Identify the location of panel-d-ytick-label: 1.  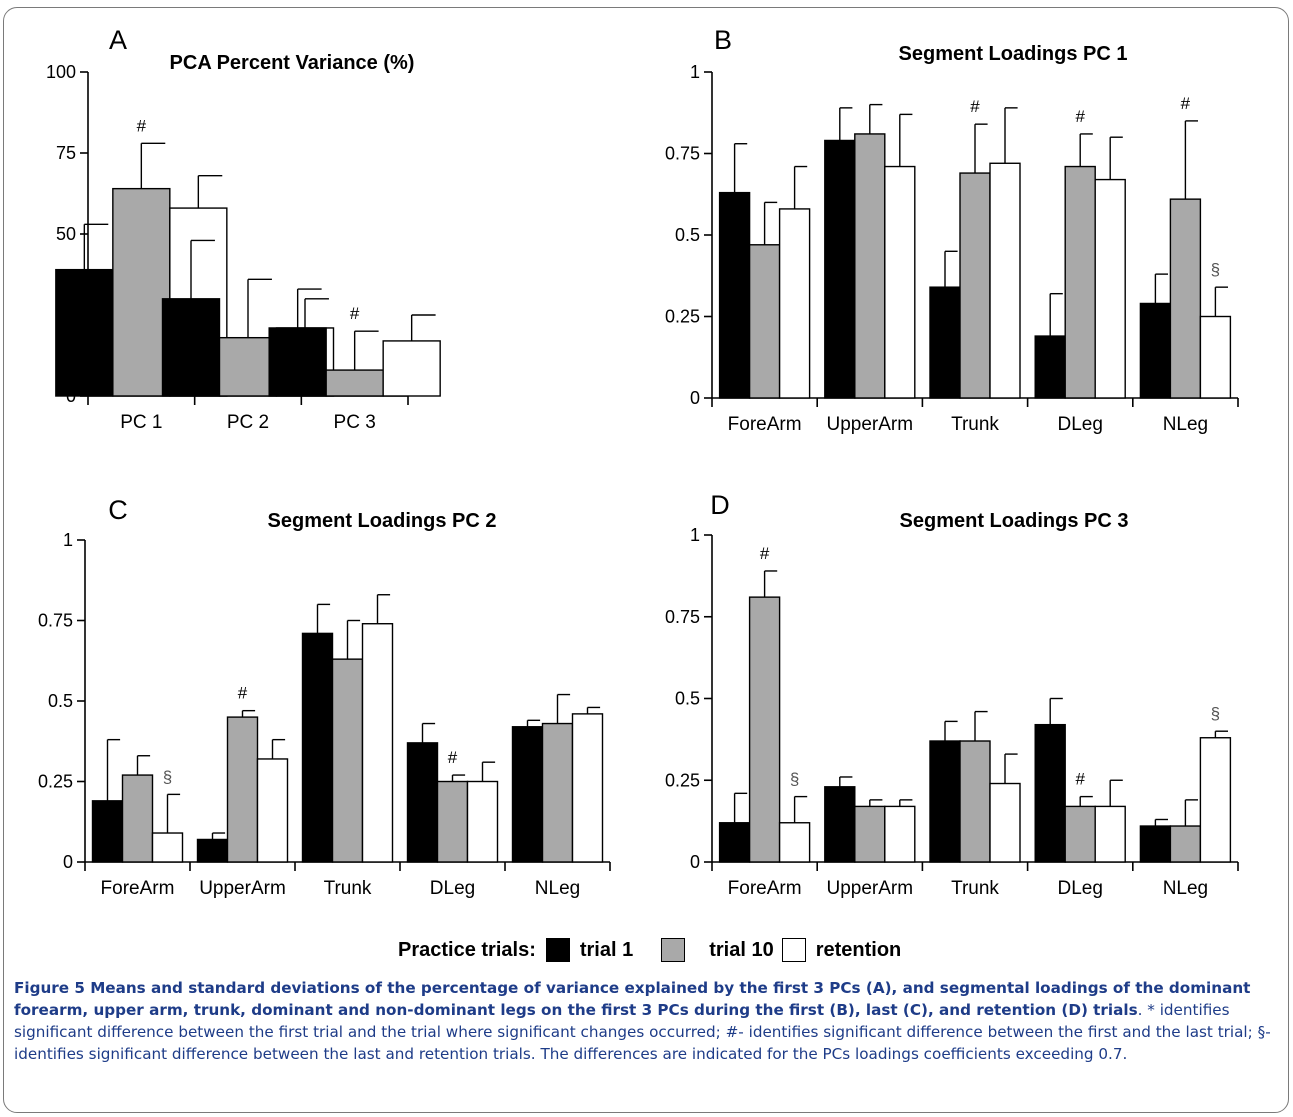
(695, 535).